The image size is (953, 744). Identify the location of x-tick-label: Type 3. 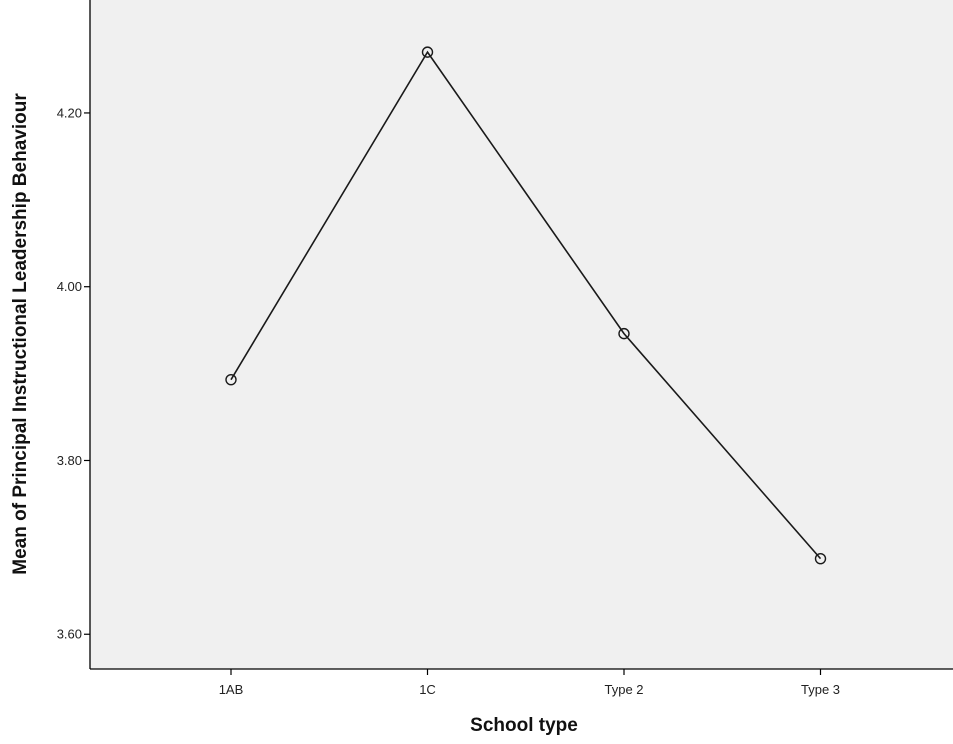
(820, 689).